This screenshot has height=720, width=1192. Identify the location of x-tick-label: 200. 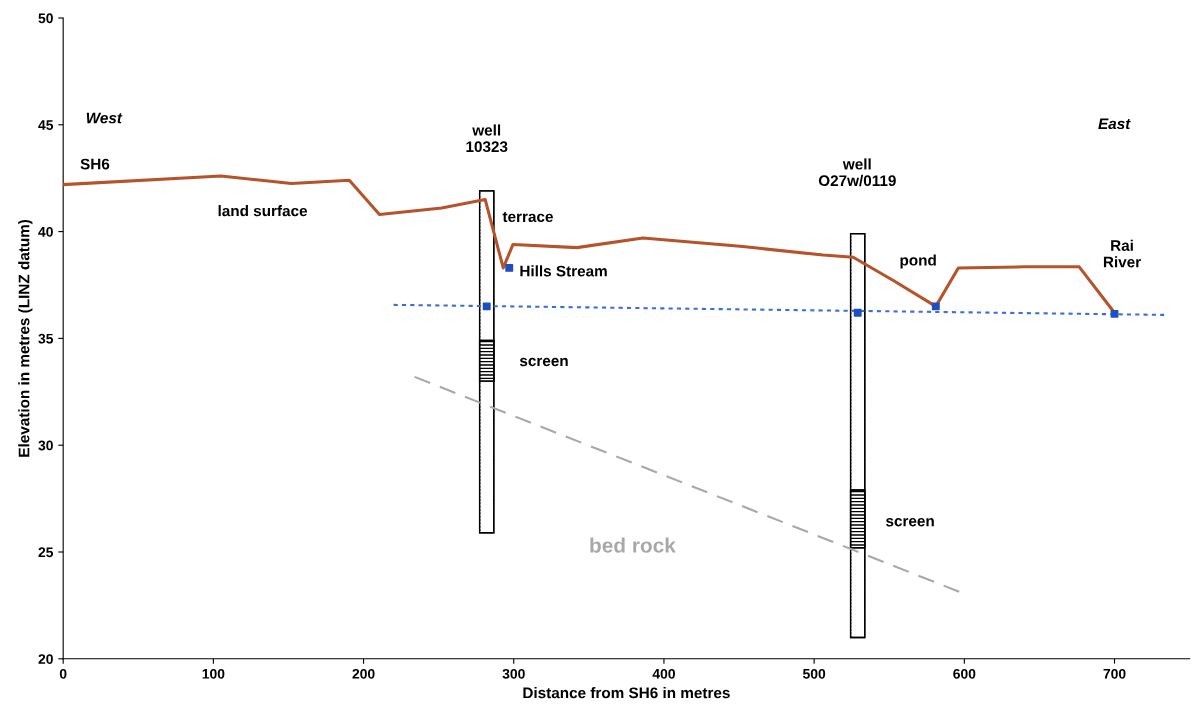
(363, 673).